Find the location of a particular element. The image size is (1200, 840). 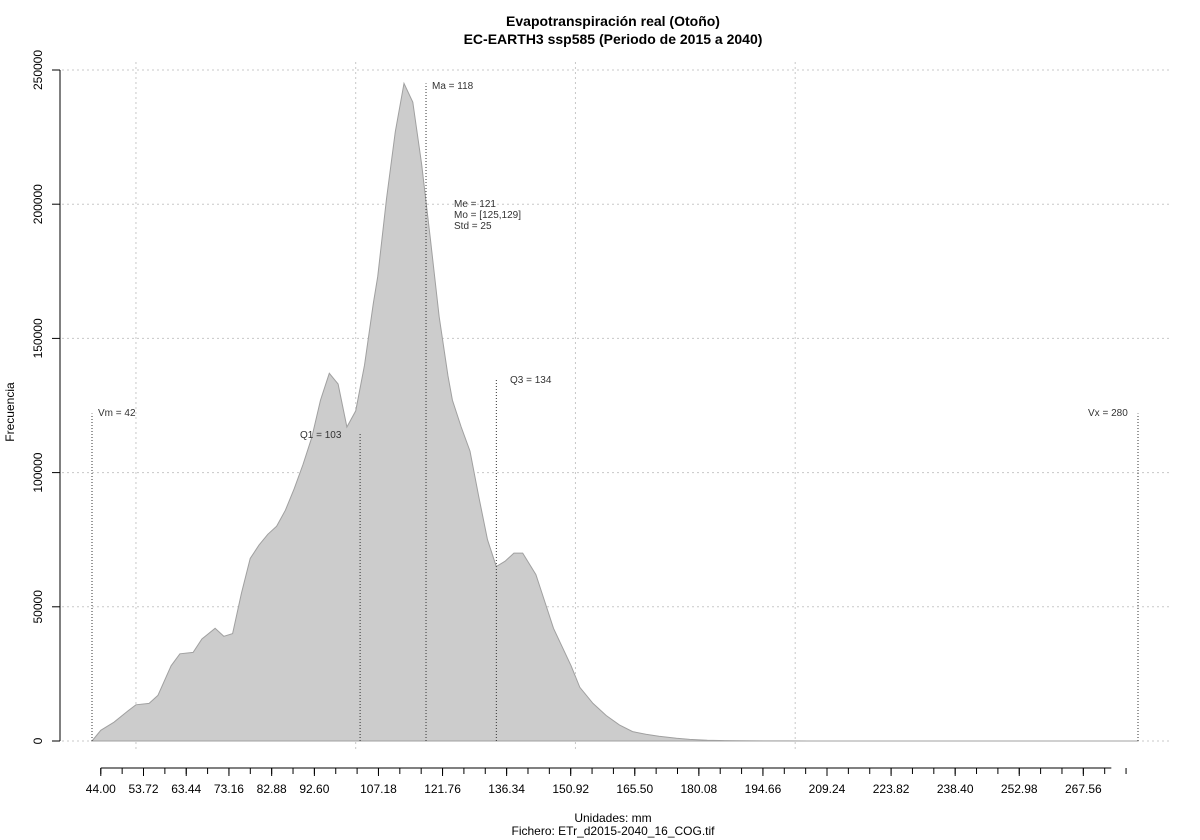

annotation-vx: Vx = 280 is located at coordinates (1108, 413).